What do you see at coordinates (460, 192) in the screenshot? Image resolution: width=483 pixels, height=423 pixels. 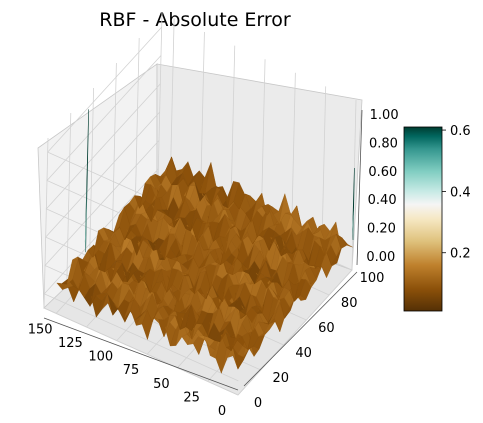 I see `colorbar-tick-label: 0.4` at bounding box center [460, 192].